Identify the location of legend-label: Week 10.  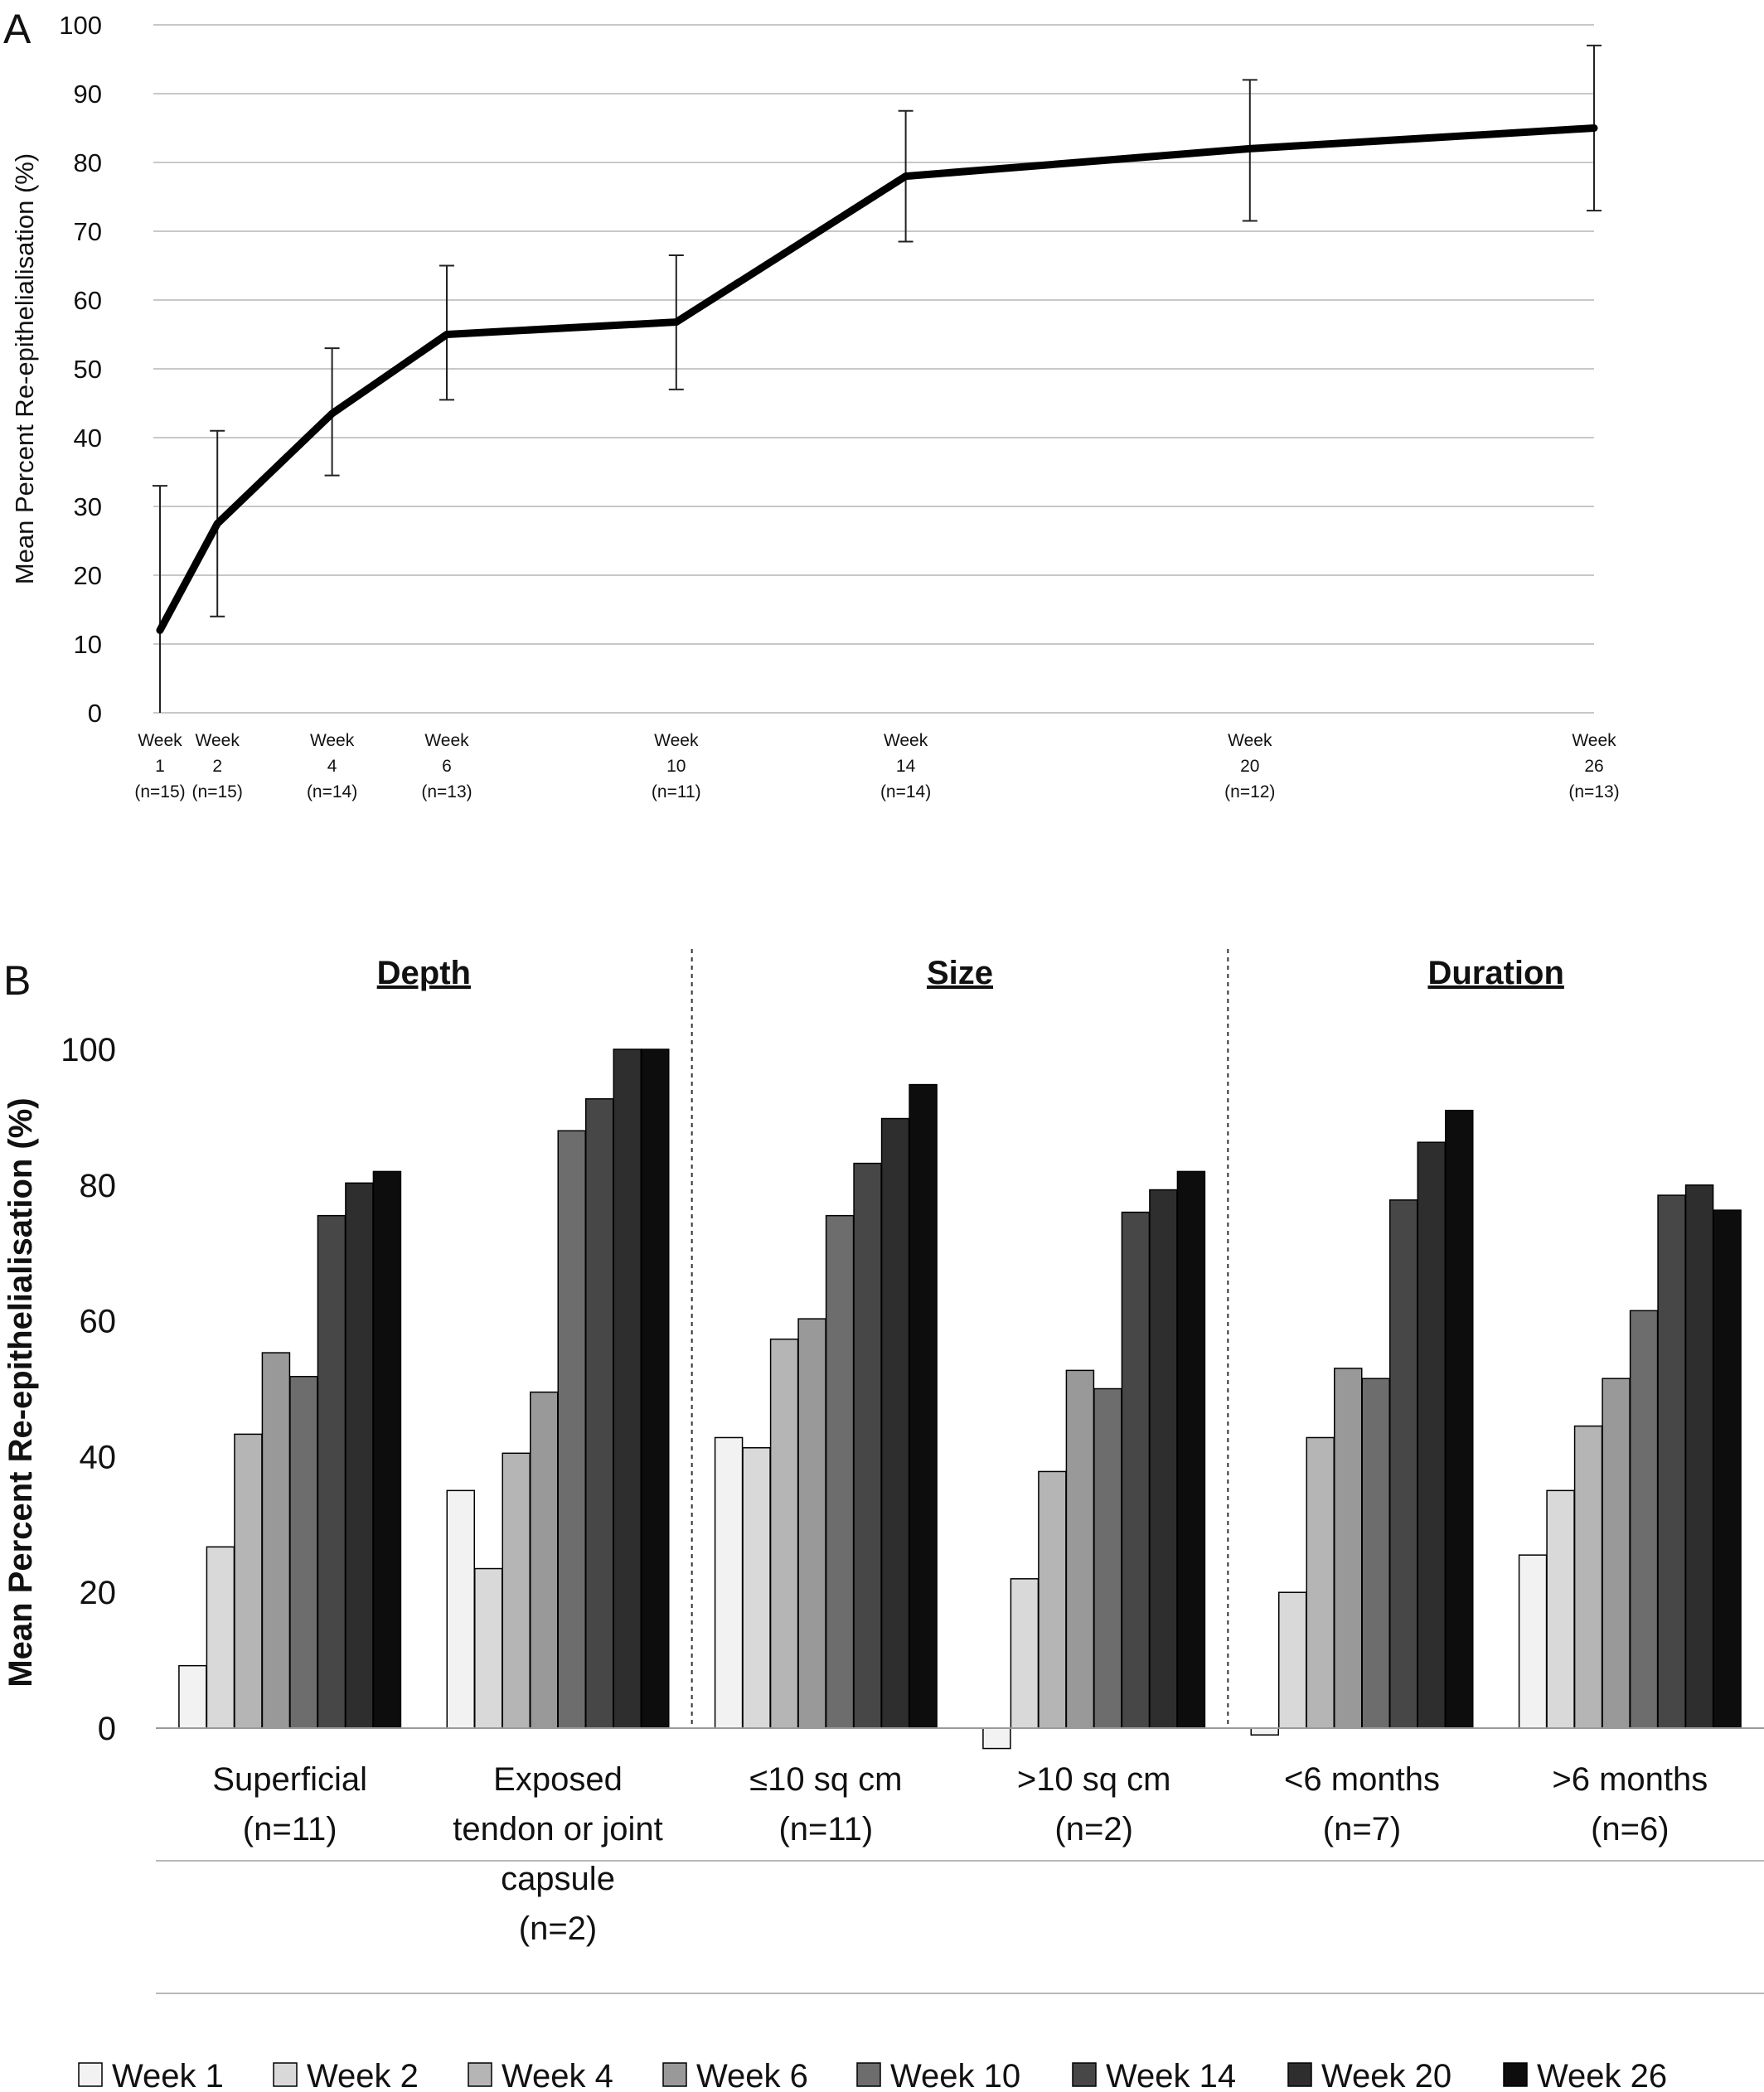
(955, 2075).